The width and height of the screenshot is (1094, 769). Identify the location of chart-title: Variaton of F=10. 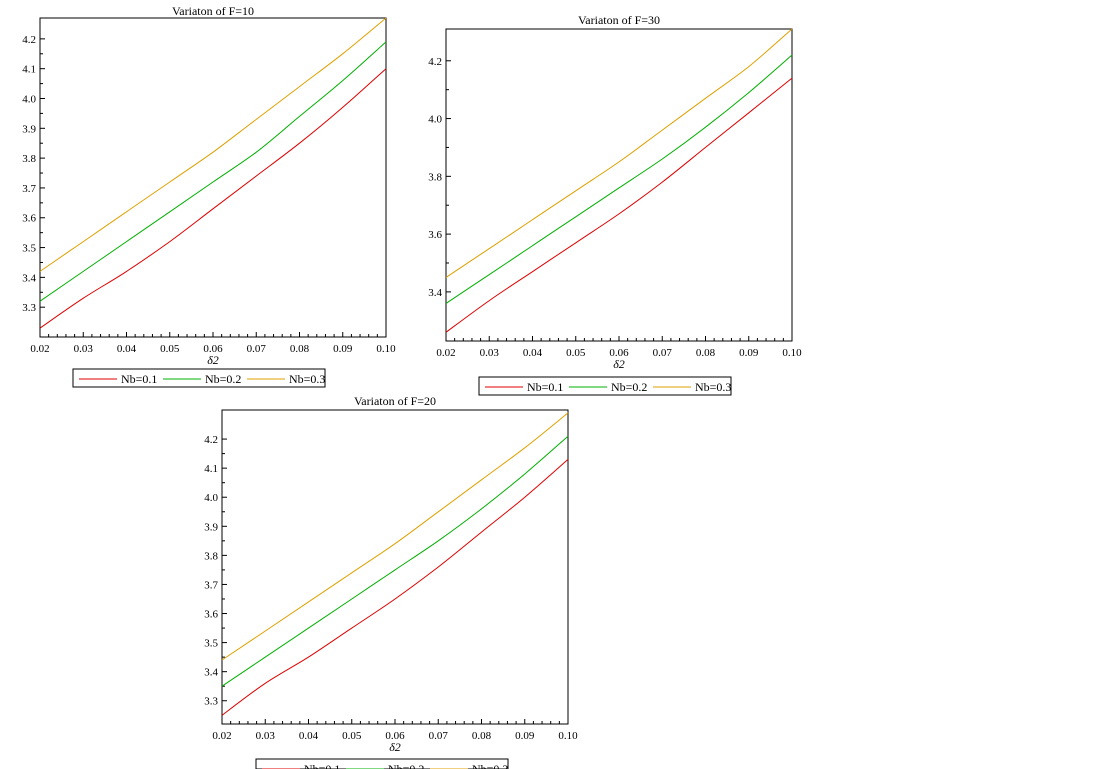
(213, 11).